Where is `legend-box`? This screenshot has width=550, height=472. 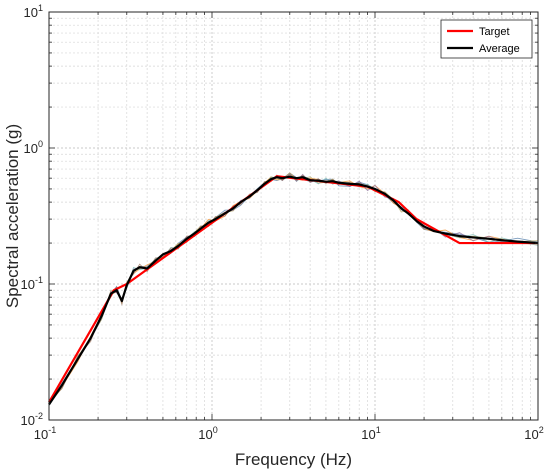 legend-box is located at coordinates (486, 39).